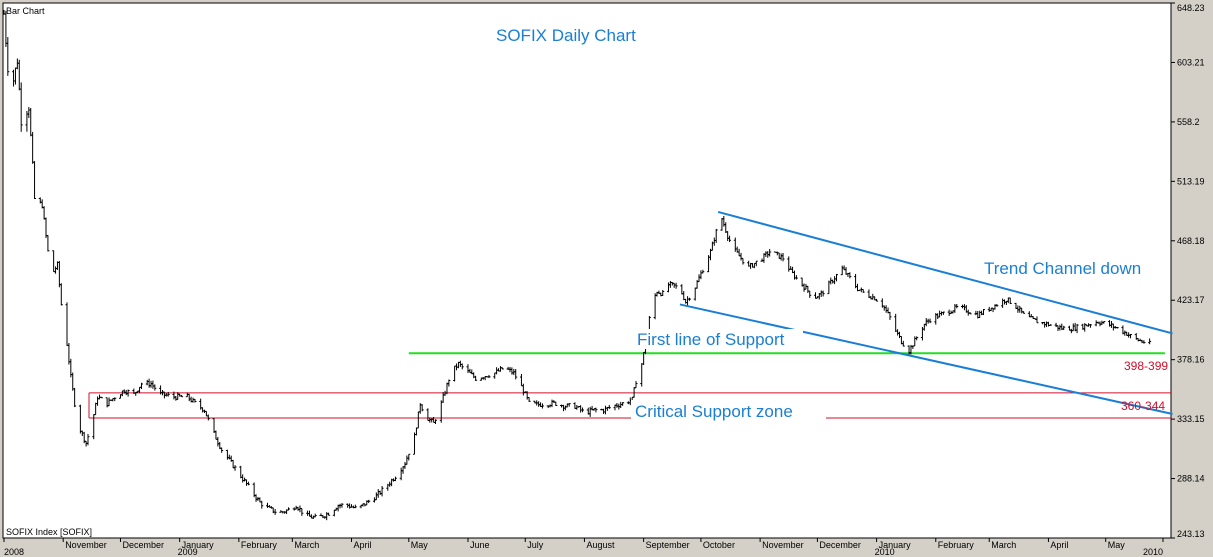 The image size is (1213, 557). What do you see at coordinates (840, 545) in the screenshot?
I see `x-tick-label: December` at bounding box center [840, 545].